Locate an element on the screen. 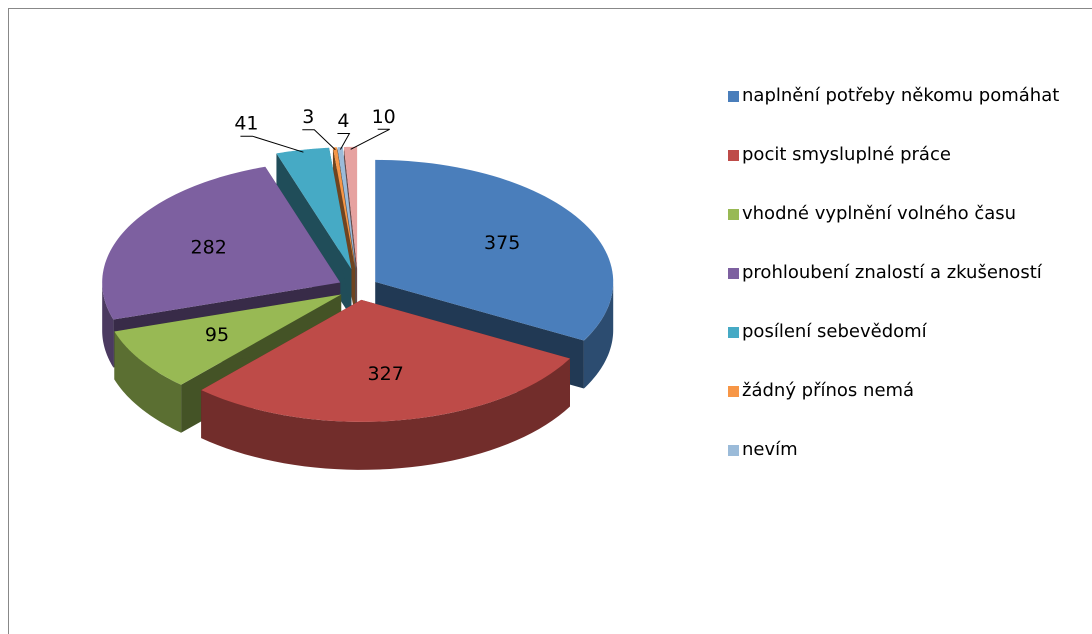  data-label: 4 is located at coordinates (343, 121).